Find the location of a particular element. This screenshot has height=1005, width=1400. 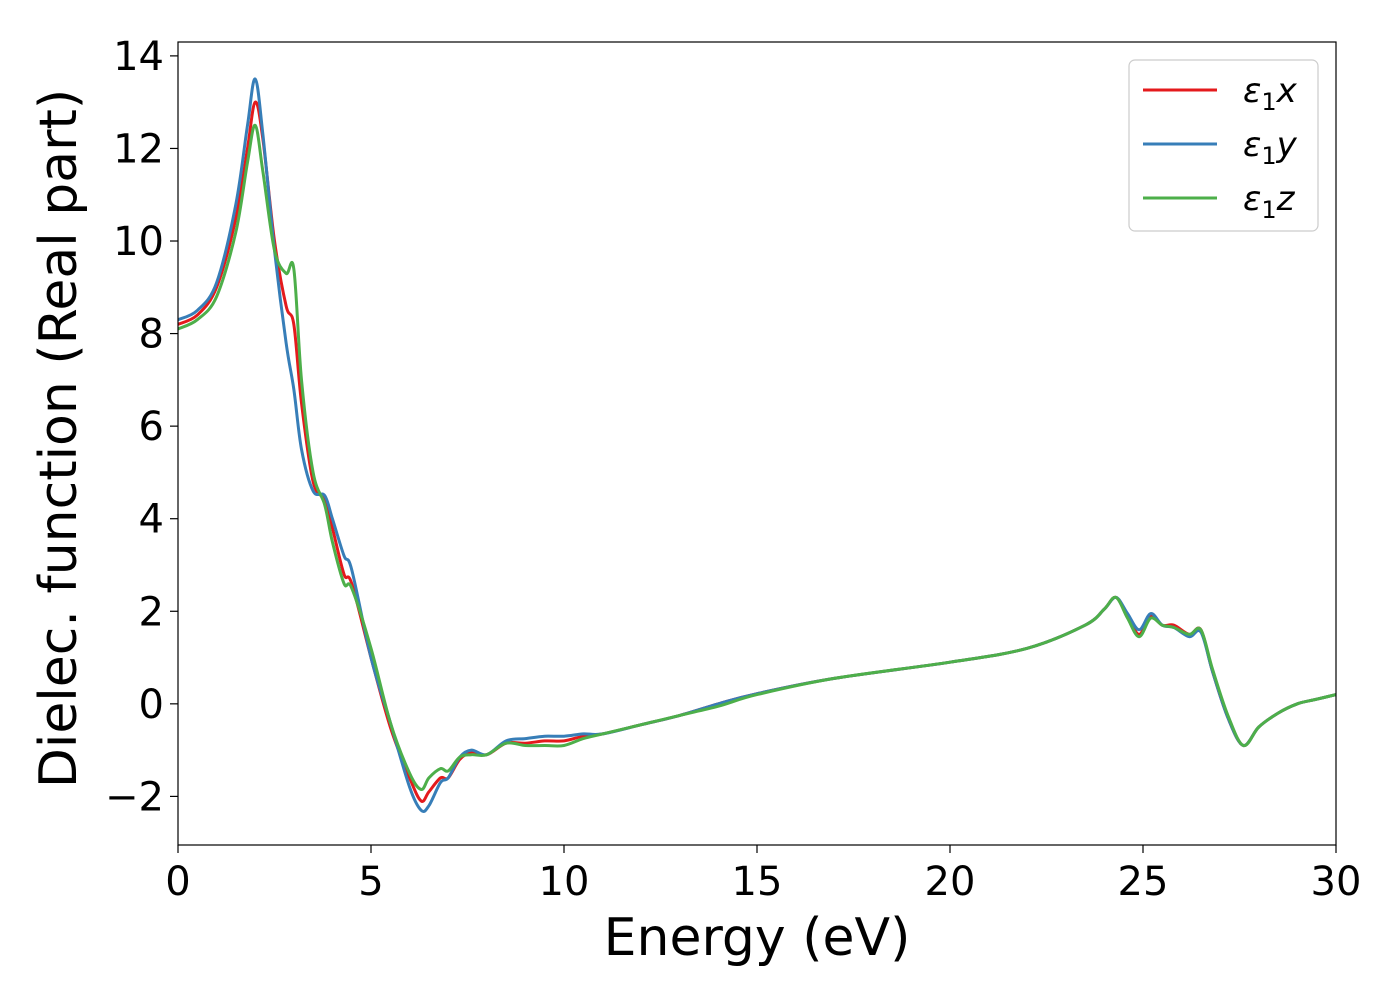

y-tick-label: 10 is located at coordinates (138, 242).